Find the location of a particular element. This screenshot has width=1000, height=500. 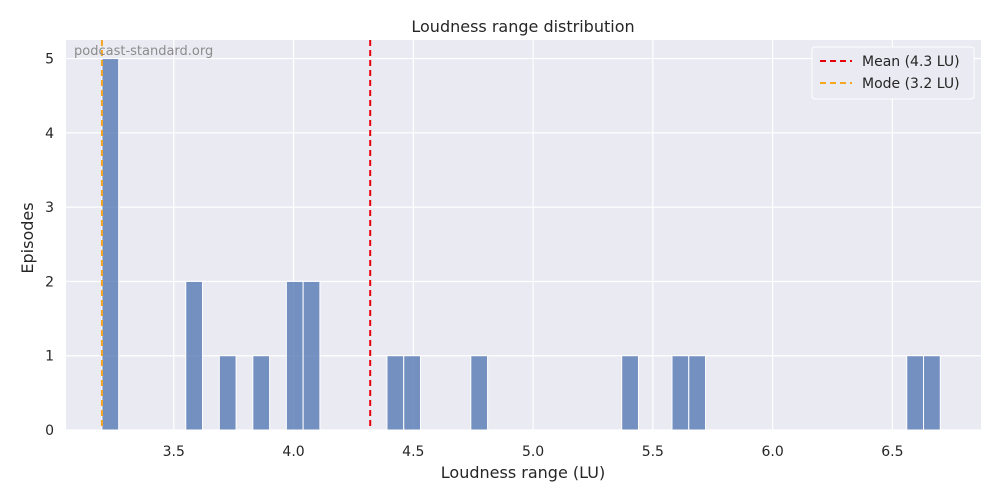

x-tick-label: 5.5 is located at coordinates (653, 452).